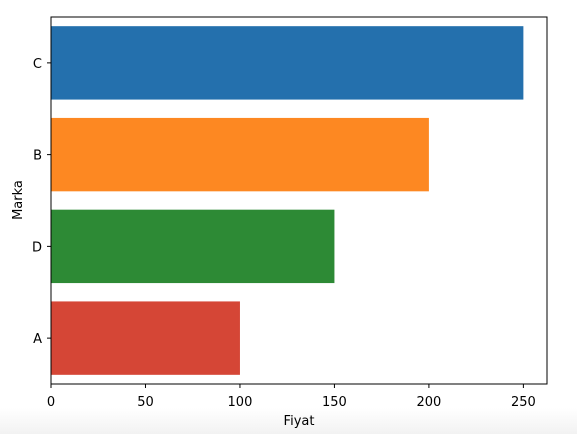 Image resolution: width=577 pixels, height=434 pixels. Describe the element at coordinates (51, 402) in the screenshot. I see `x-tick-label-0: 0` at that location.